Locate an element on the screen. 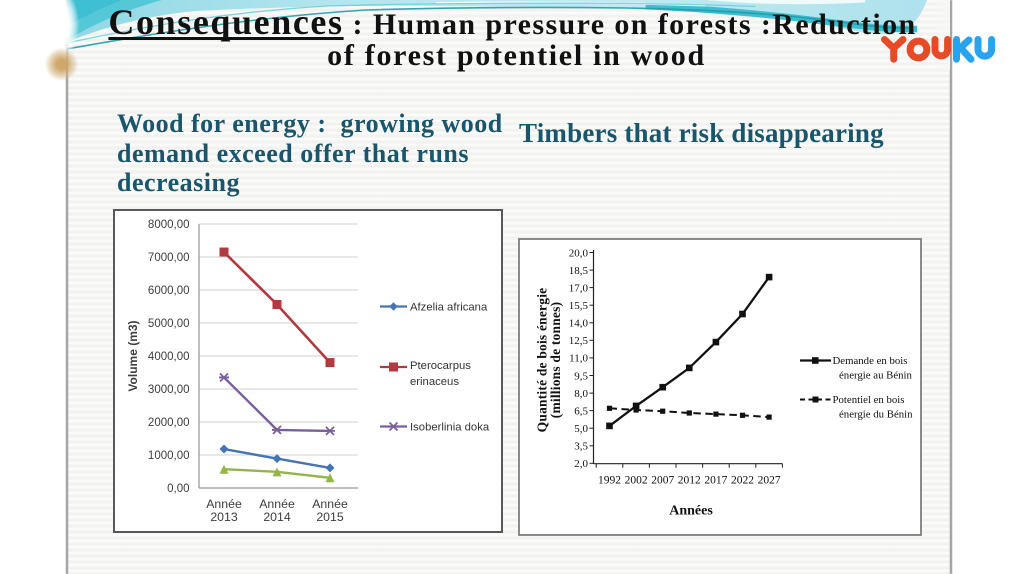 Image resolution: width=1019 pixels, height=574 pixels. svg-text: Années is located at coordinates (691, 511).